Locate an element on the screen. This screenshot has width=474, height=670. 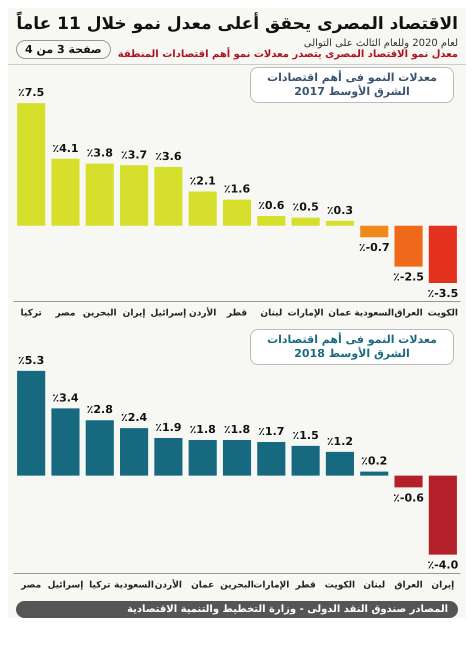
data-label: ٪-0.6 is located at coordinates (408, 497).